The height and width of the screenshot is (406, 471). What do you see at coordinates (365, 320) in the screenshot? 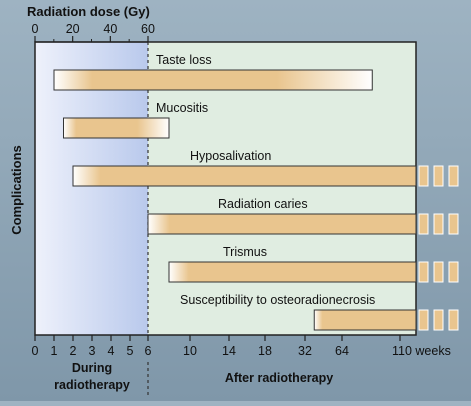
I see `bar-susceptibility-to-osteoradionecrosis` at bounding box center [365, 320].